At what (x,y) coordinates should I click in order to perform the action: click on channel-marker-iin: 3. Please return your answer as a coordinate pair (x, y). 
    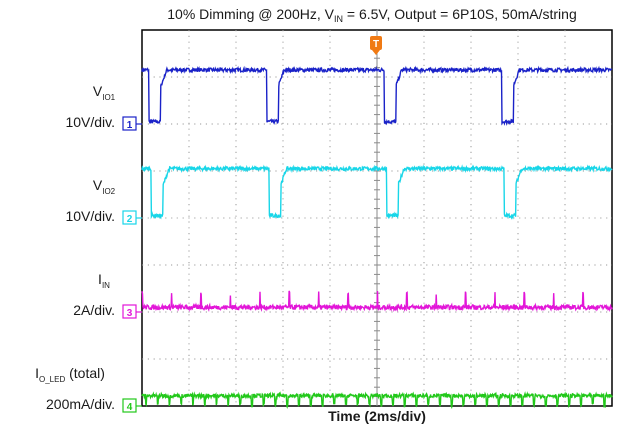
    Looking at the image, I should click on (132, 311).